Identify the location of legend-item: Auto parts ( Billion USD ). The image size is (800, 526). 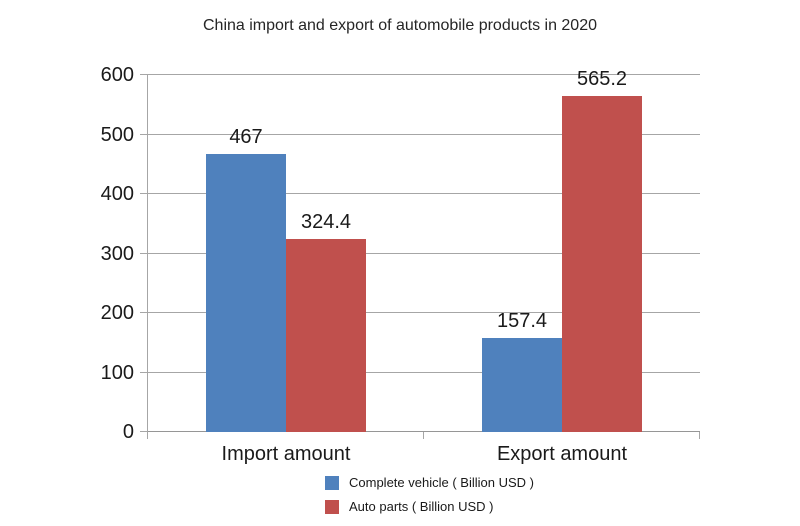
(429, 506).